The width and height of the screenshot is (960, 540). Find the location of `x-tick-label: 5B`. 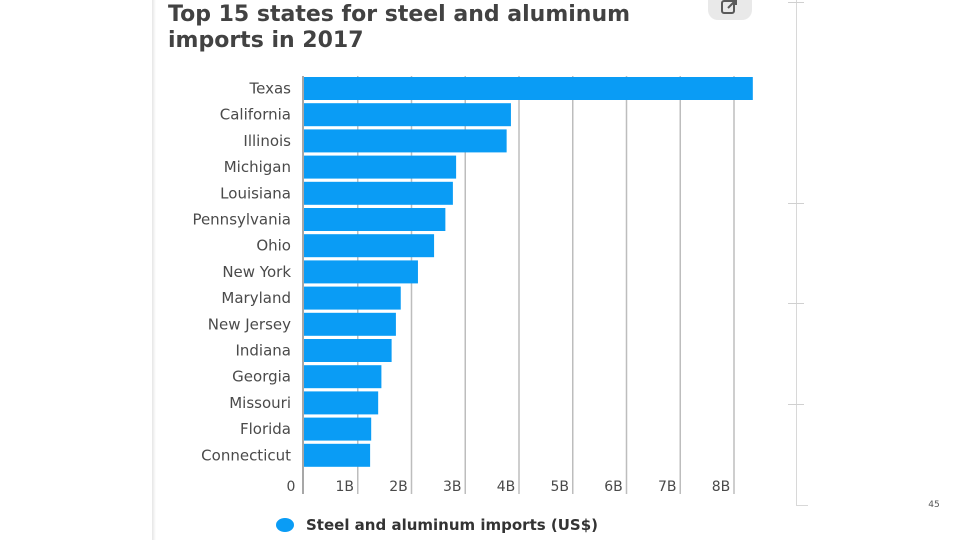

x-tick-label: 5B is located at coordinates (559, 487).